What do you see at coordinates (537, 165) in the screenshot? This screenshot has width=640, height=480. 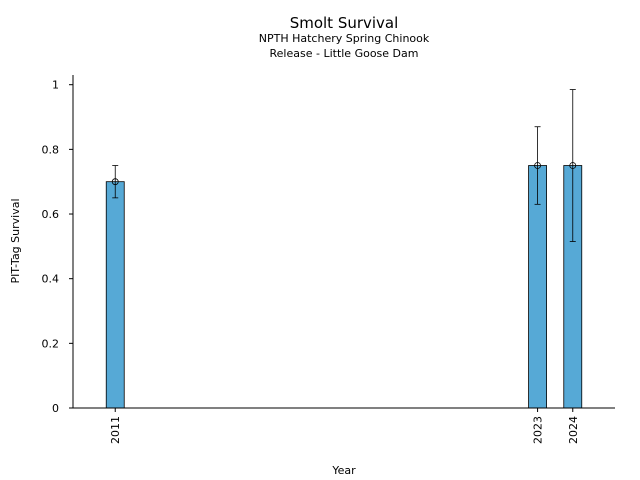 I see `estimate-marker-2023` at bounding box center [537, 165].